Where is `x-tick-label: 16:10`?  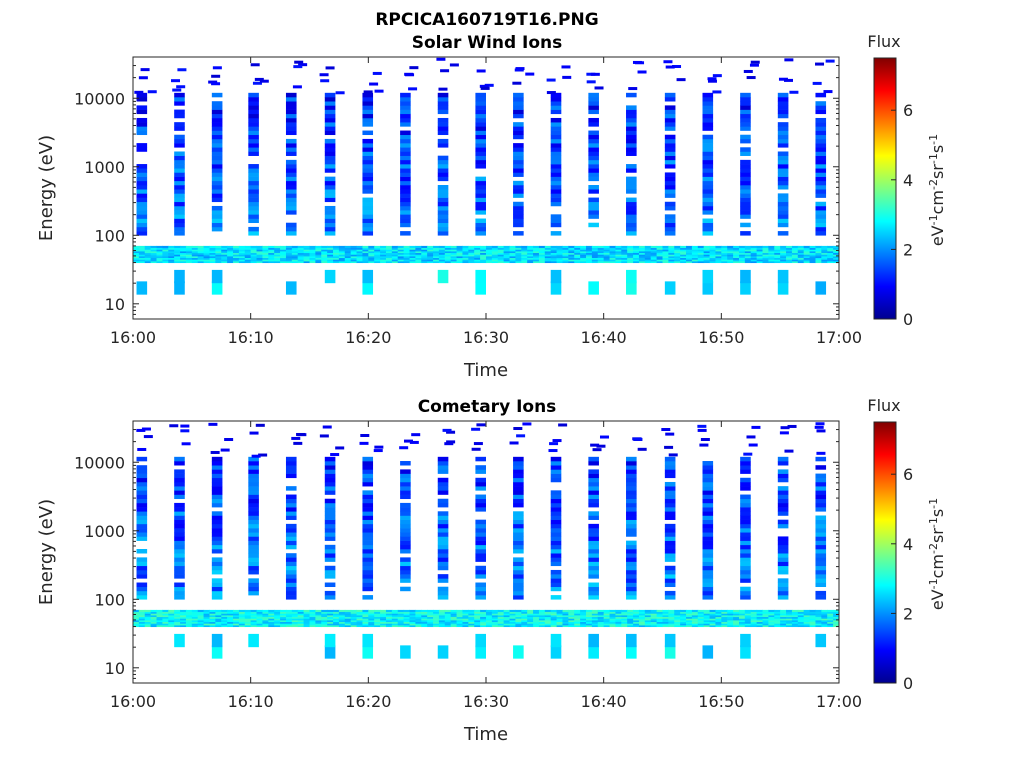
x-tick-label: 16:10 is located at coordinates (251, 337).